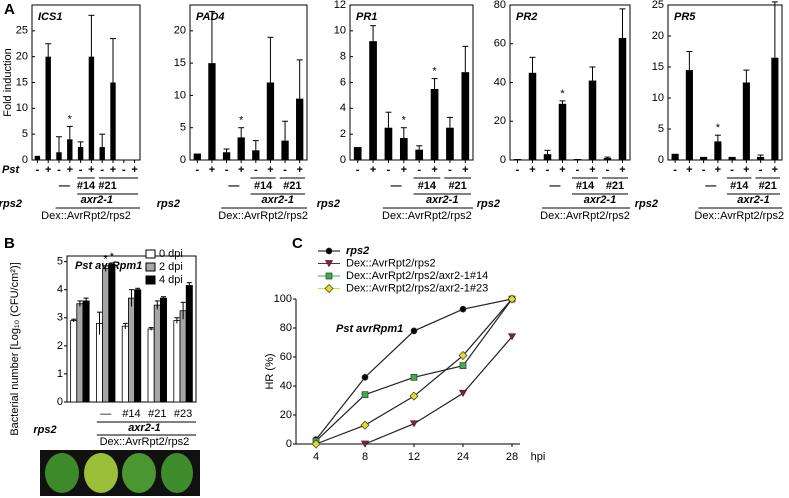 The width and height of the screenshot is (789, 498). Describe the element at coordinates (286, 415) in the screenshot. I see `y-tick-label: 20` at that location.